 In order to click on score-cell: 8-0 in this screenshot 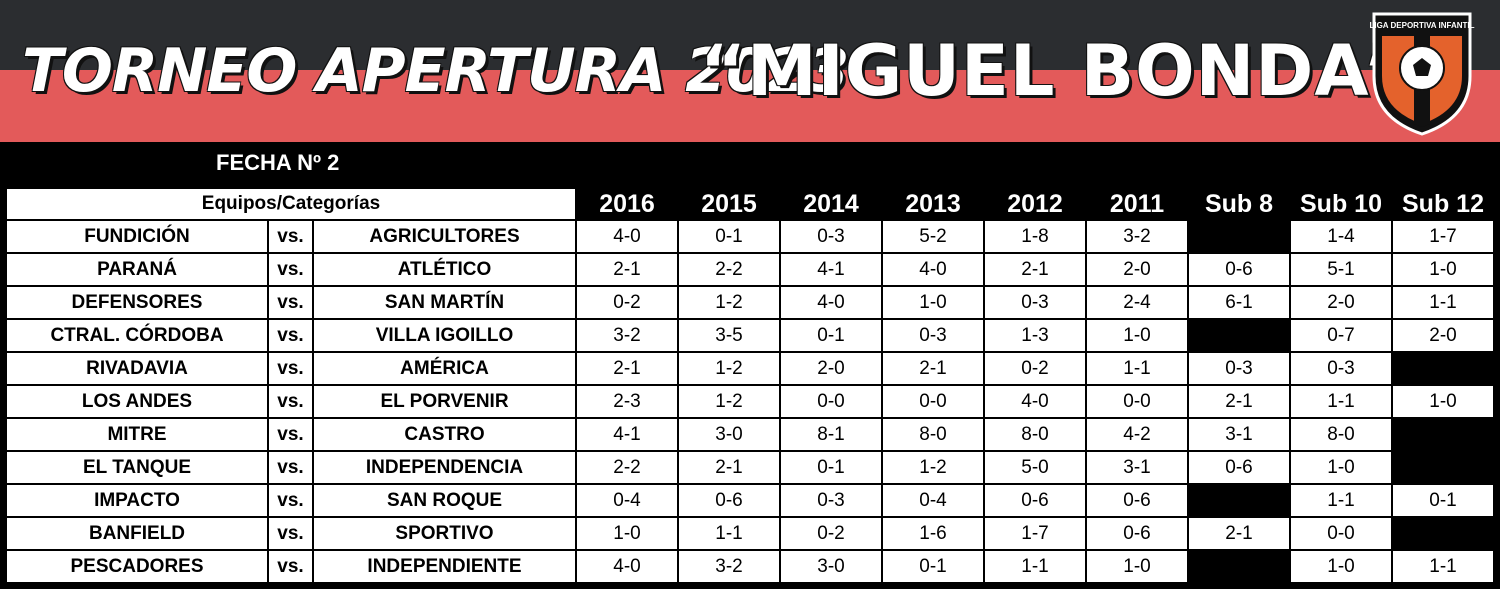, I will do `click(933, 434)`.